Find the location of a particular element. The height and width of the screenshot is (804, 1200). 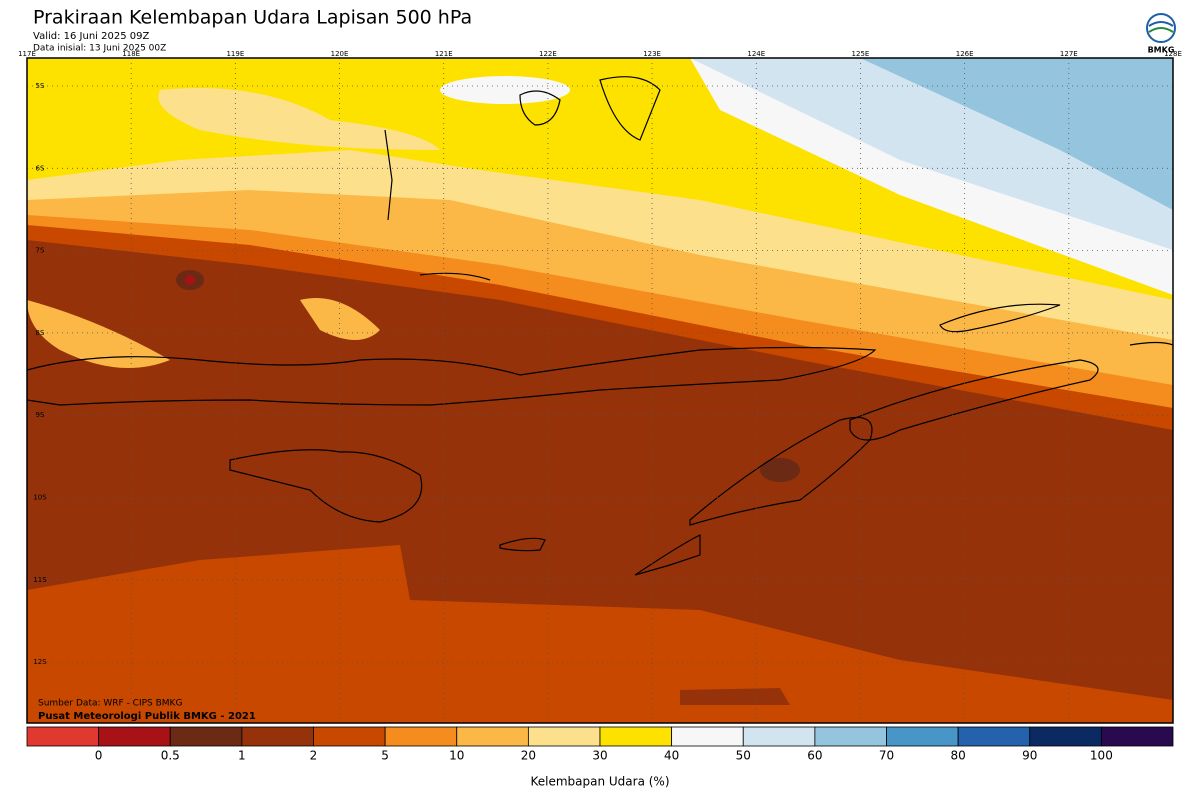

legend-tick: 30 is located at coordinates (599, 756).